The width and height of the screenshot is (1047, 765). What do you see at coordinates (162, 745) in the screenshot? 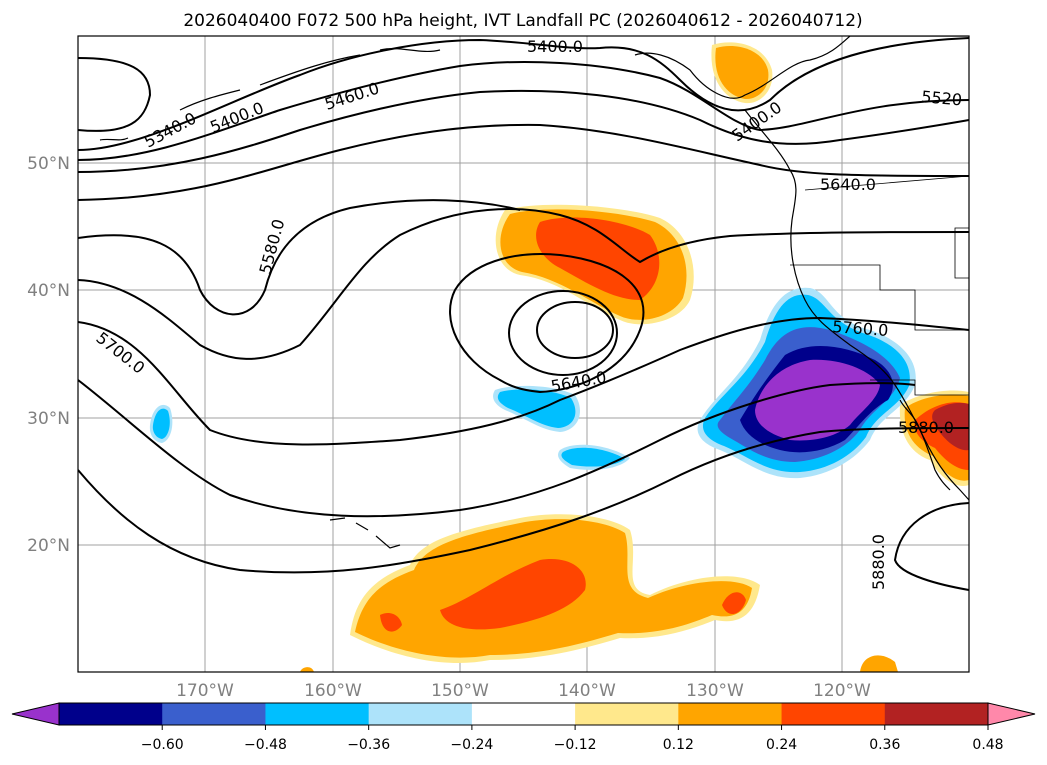
I see `colorbar-tick-label: −0.60` at bounding box center [162, 745].